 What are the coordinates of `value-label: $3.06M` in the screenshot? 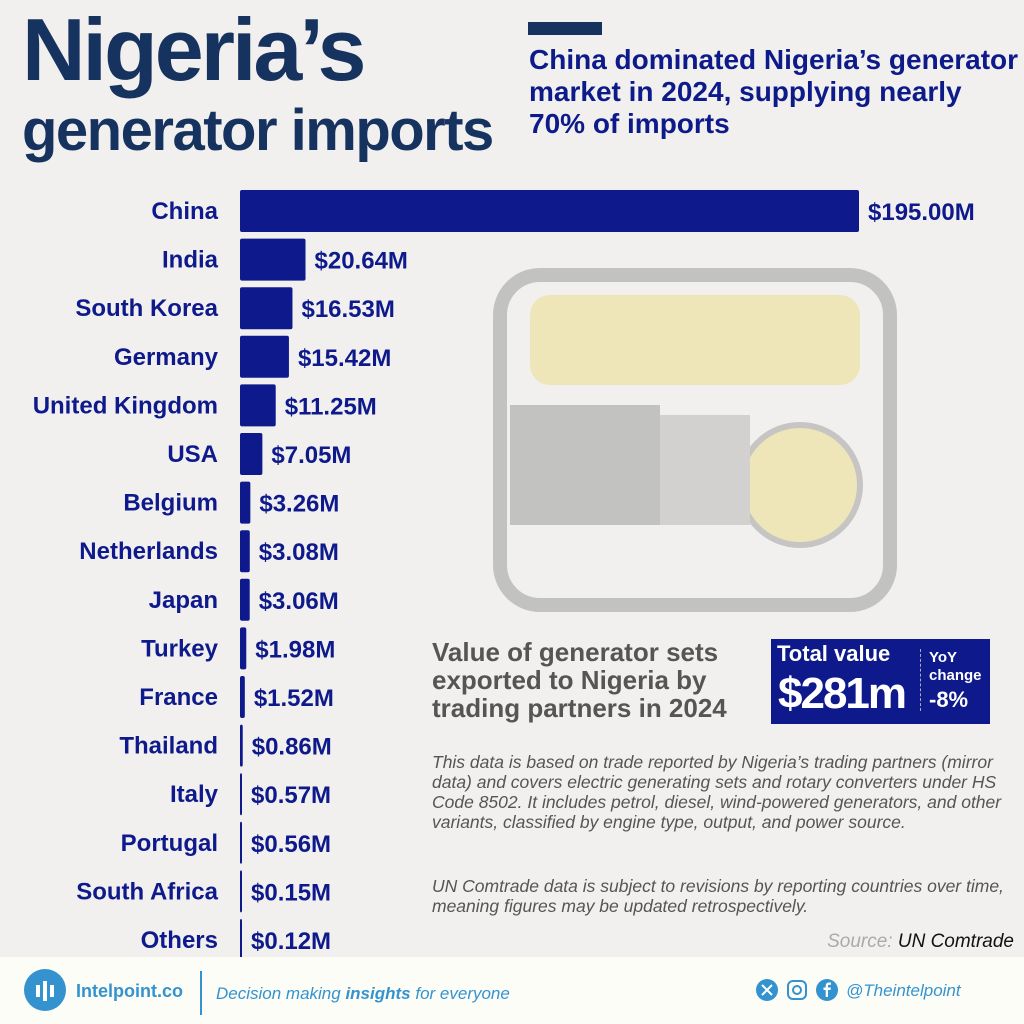 It's located at (299, 601).